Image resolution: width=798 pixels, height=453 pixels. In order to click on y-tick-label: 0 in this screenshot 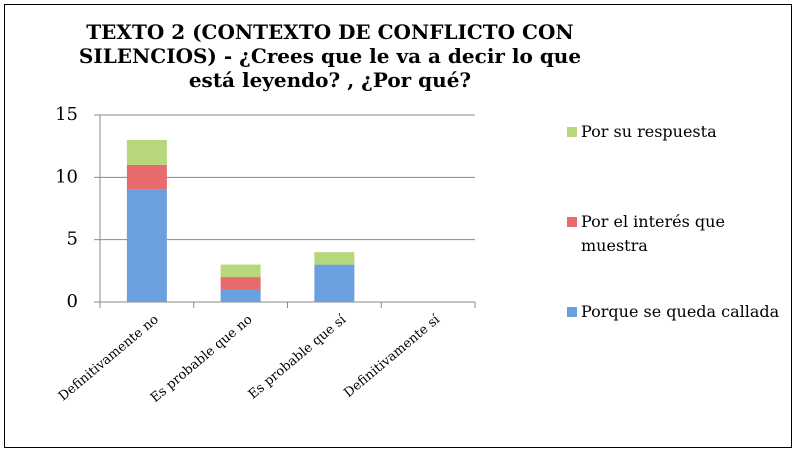, I will do `click(72, 301)`.